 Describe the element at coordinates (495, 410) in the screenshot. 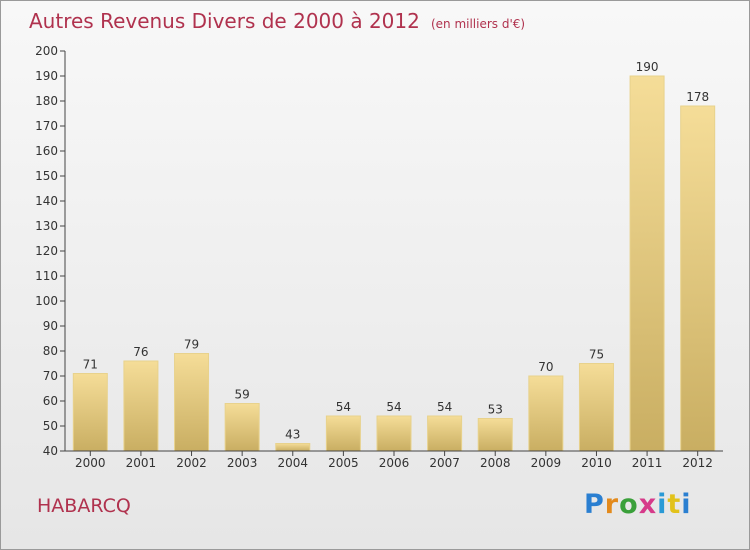

I see `data-label: 53` at that location.